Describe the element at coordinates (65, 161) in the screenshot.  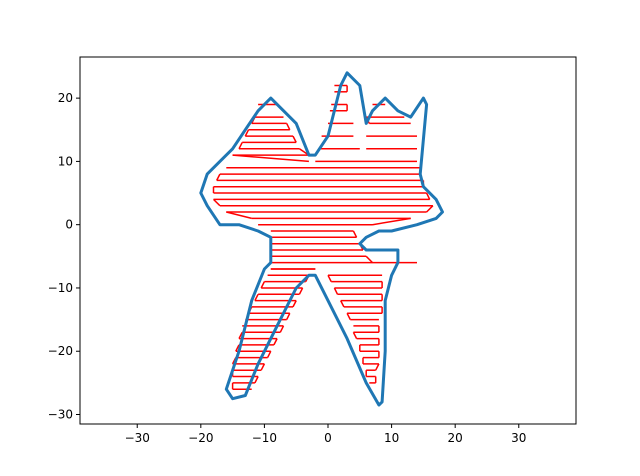
I see `y-tick-label: 10` at that location.